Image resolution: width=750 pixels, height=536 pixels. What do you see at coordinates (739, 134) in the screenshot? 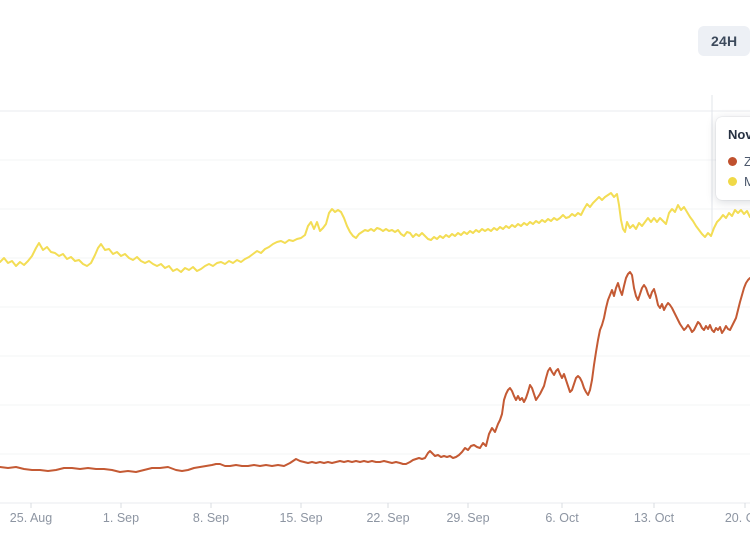
I see `tooltip-date-label: Nov` at bounding box center [739, 134].